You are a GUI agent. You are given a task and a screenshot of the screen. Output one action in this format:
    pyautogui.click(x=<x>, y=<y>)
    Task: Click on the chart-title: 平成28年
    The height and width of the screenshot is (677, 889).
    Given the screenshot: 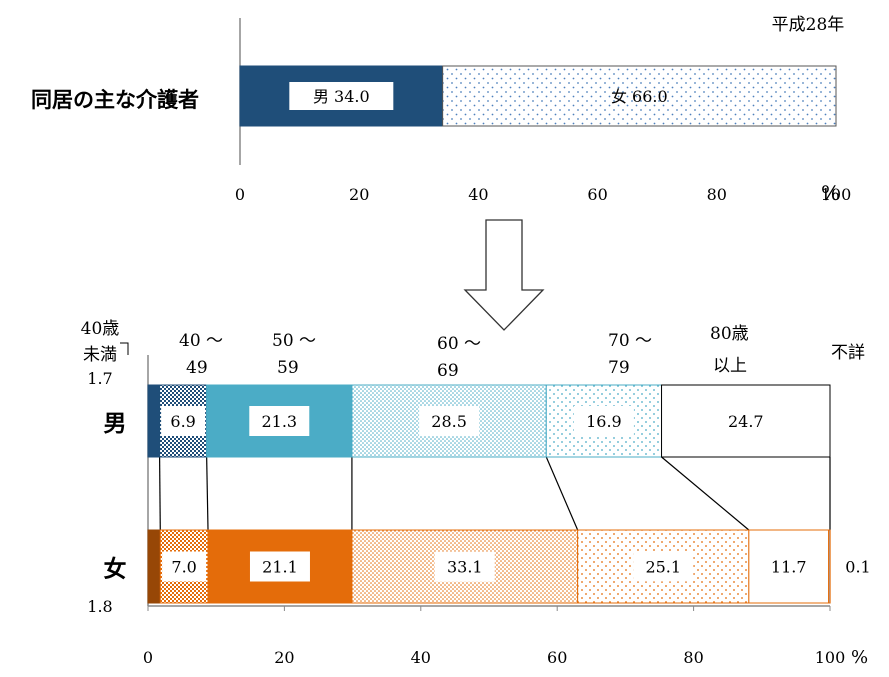 What is the action you would take?
    pyautogui.click(x=808, y=25)
    